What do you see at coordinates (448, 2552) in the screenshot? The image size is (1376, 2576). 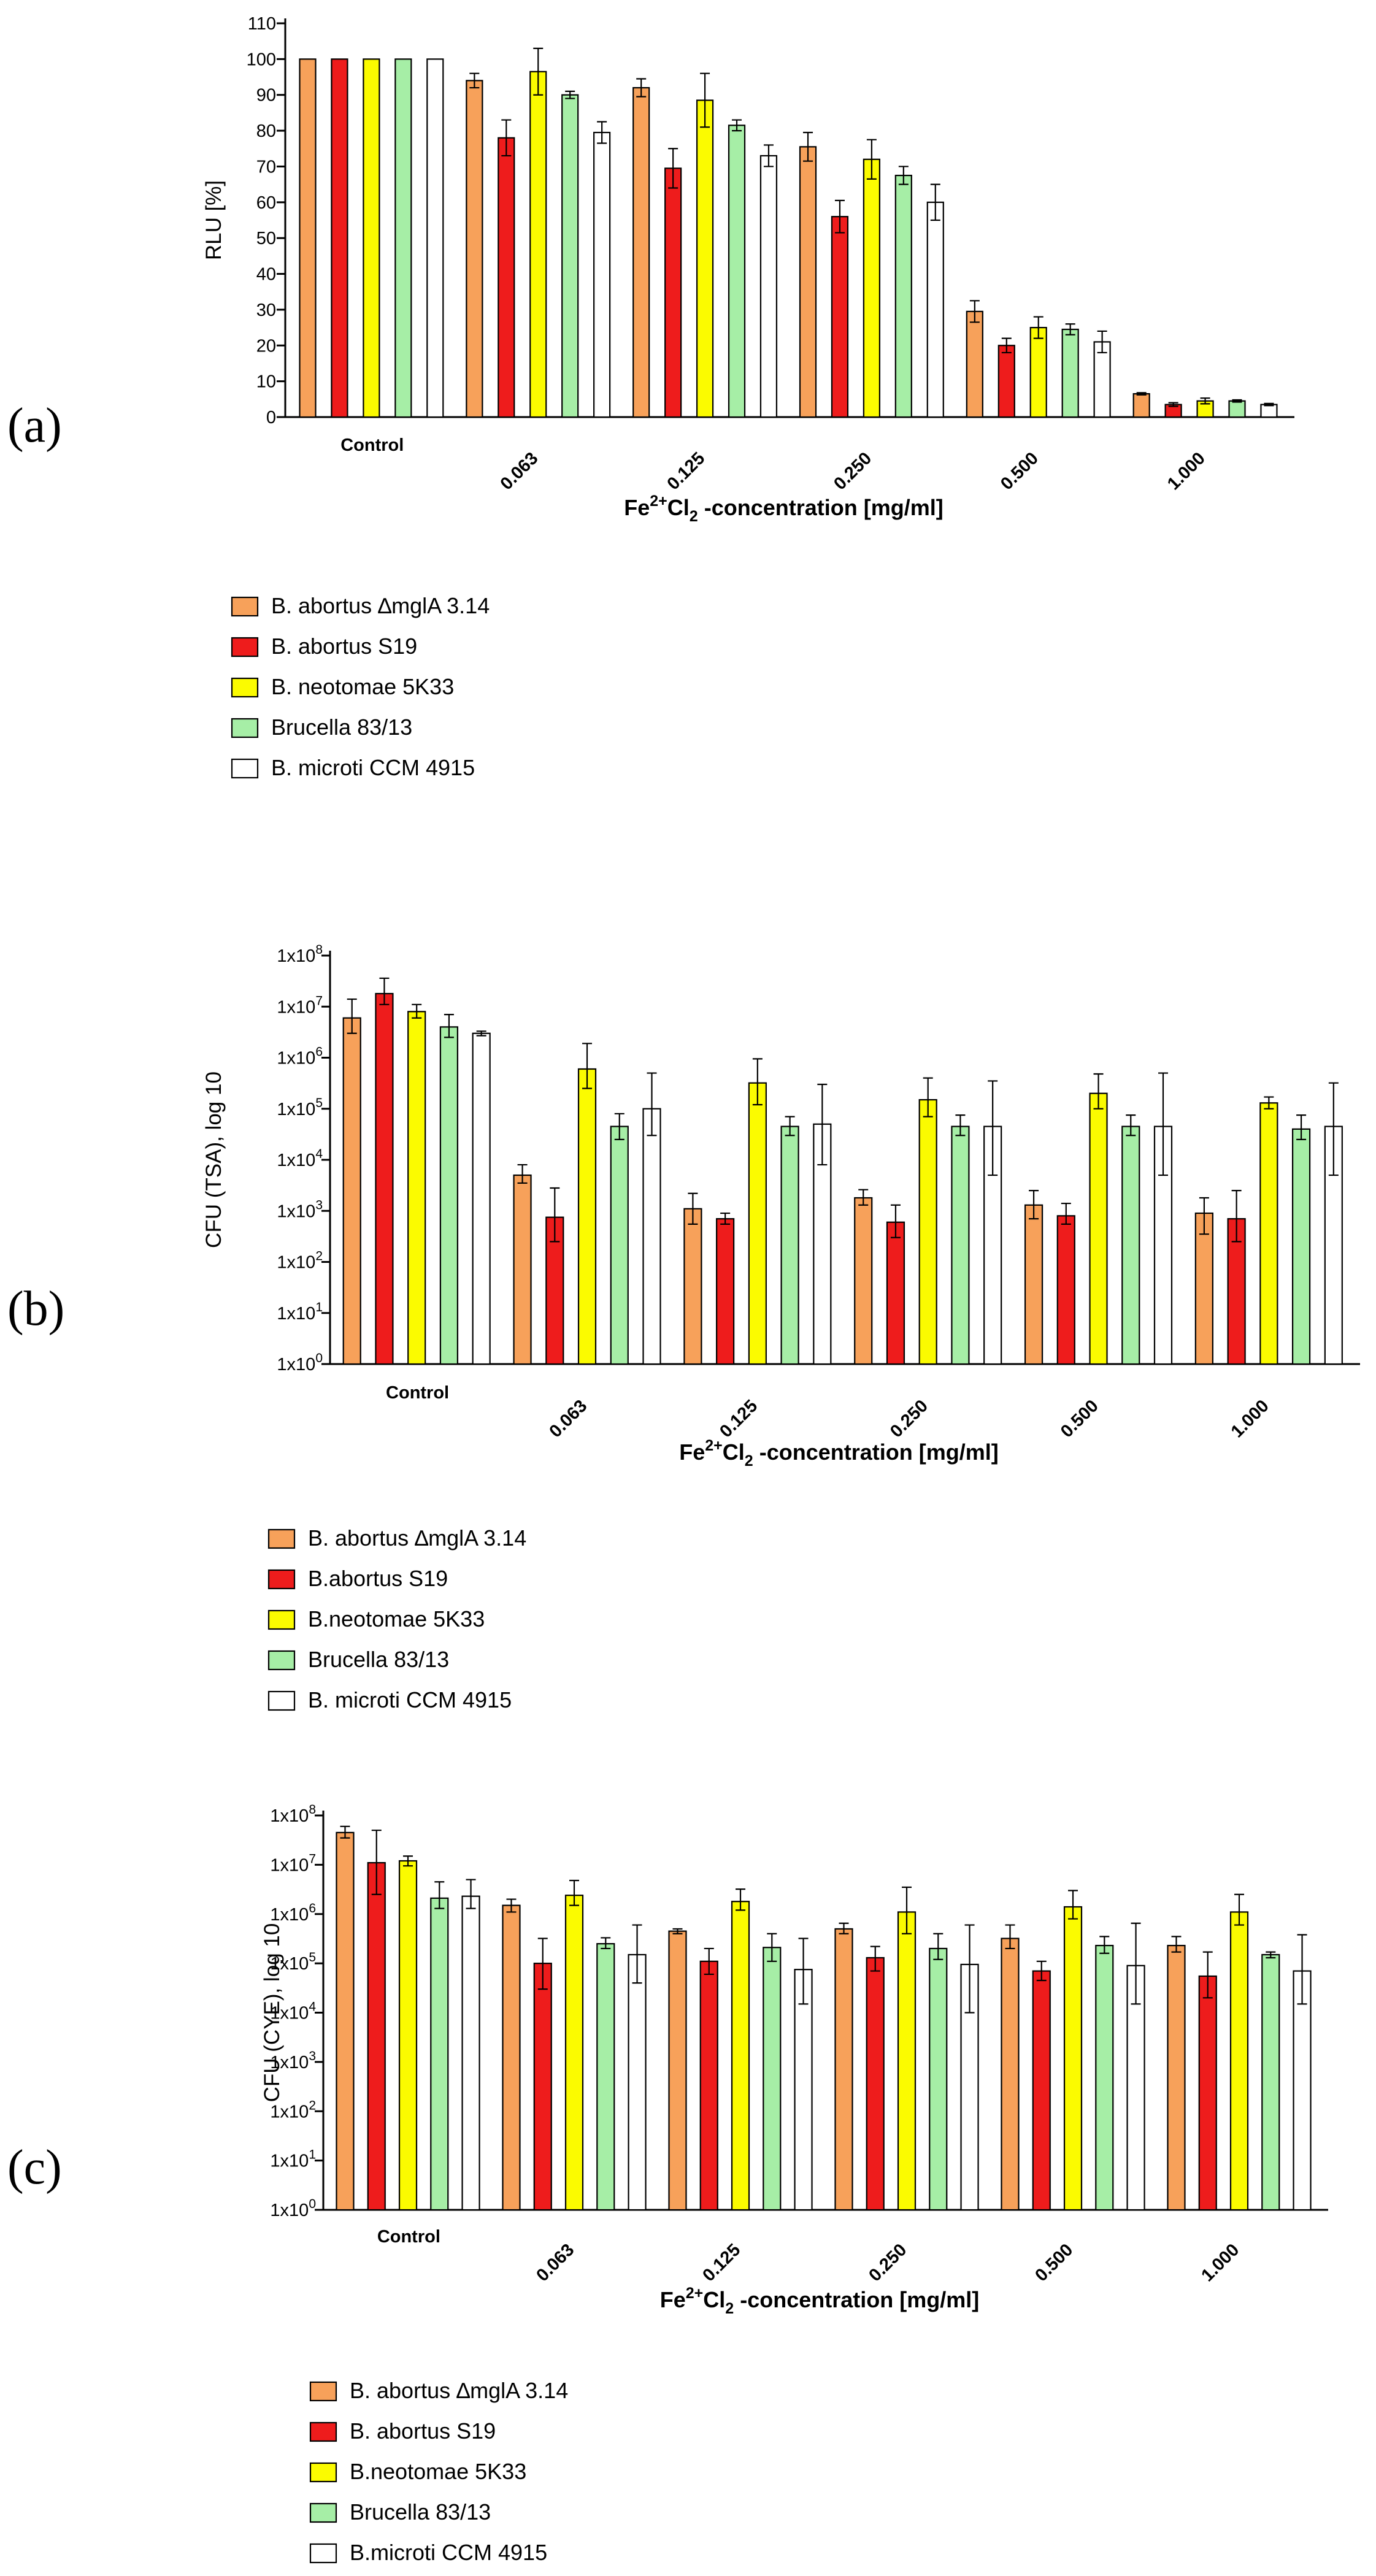 I see `legend-label-4: B.microti CCM 4915` at bounding box center [448, 2552].